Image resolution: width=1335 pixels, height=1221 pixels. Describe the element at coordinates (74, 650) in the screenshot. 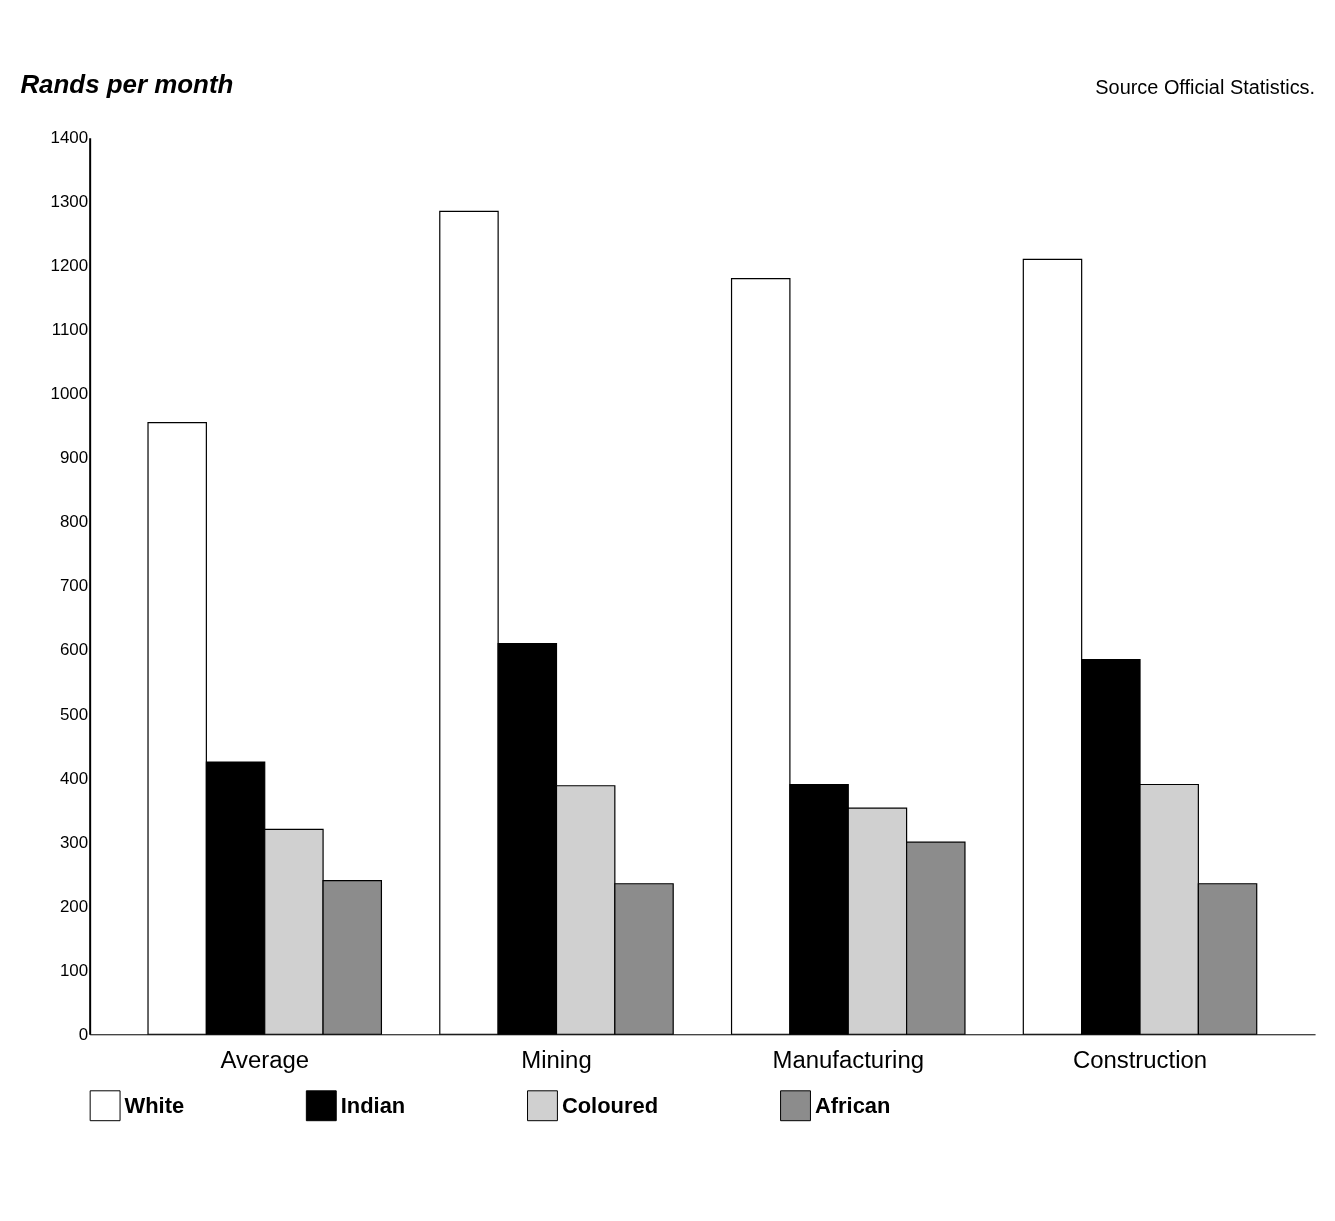

I see `y-tick-label: 600` at that location.